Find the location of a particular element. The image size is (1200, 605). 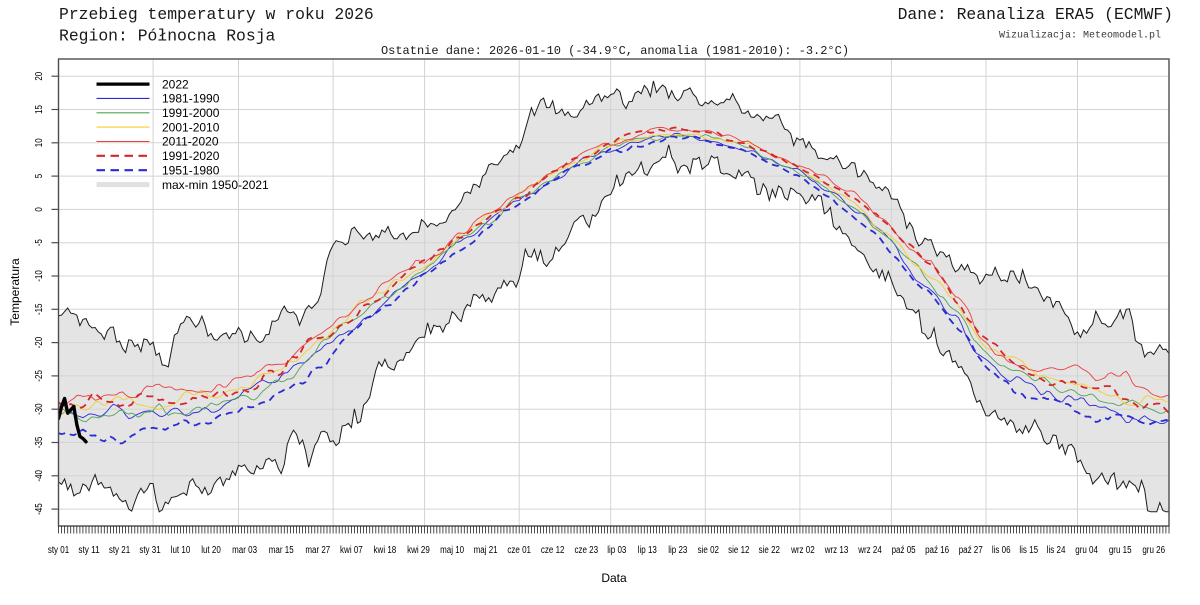

svg-text: wrz 02 is located at coordinates (802, 550).